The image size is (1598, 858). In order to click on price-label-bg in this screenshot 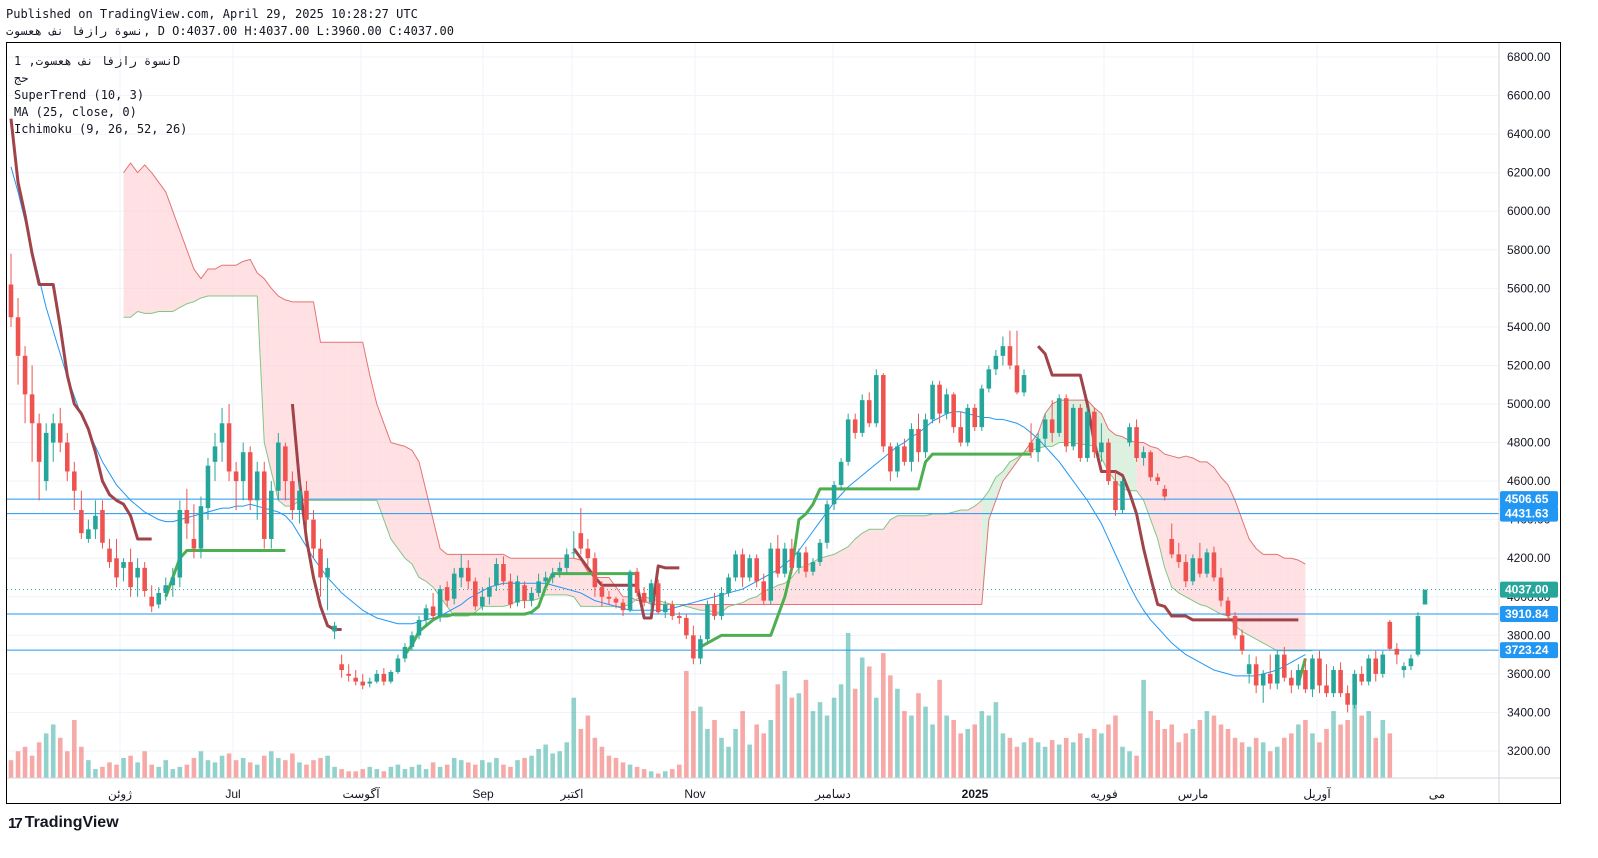, I will do `click(1529, 513)`.